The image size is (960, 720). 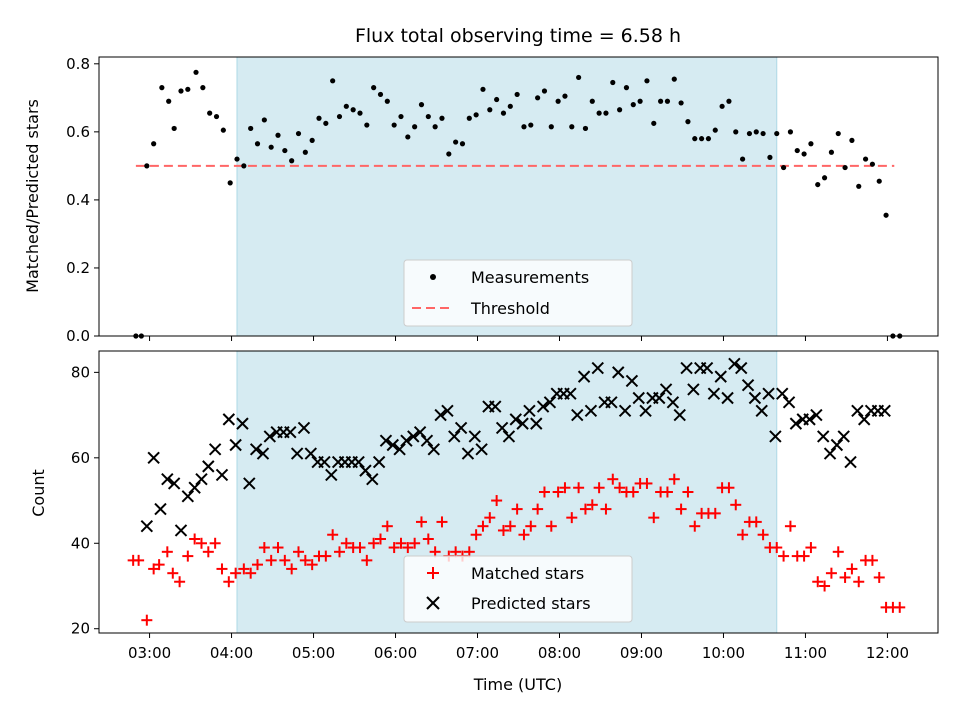 I want to click on legend-predicted-label: Predicted stars, so click(x=531, y=603).